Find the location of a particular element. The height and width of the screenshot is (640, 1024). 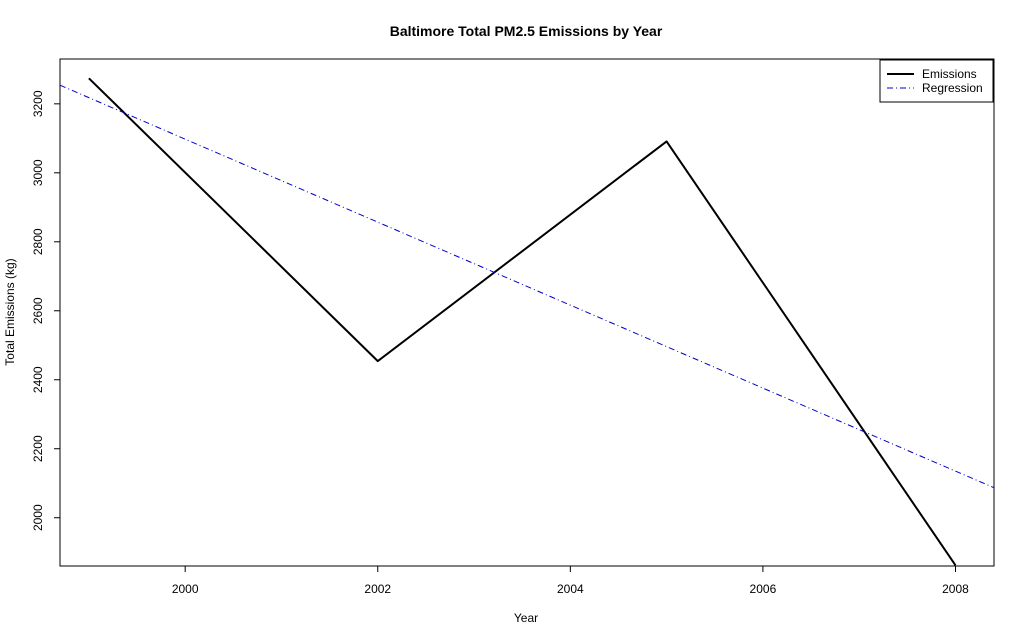

y-tick-label-2000: 2000 is located at coordinates (38, 517).